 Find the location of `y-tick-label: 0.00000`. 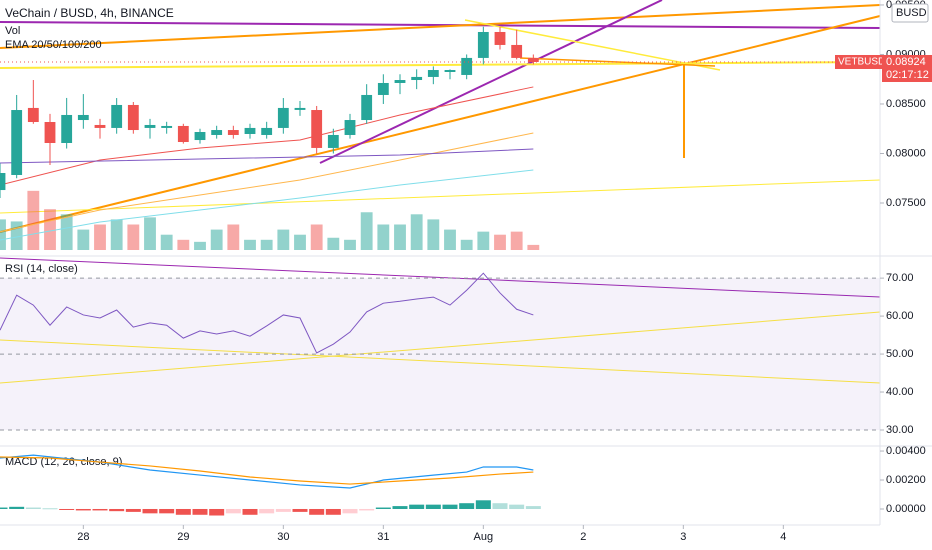

y-tick-label: 0.00000 is located at coordinates (906, 509).